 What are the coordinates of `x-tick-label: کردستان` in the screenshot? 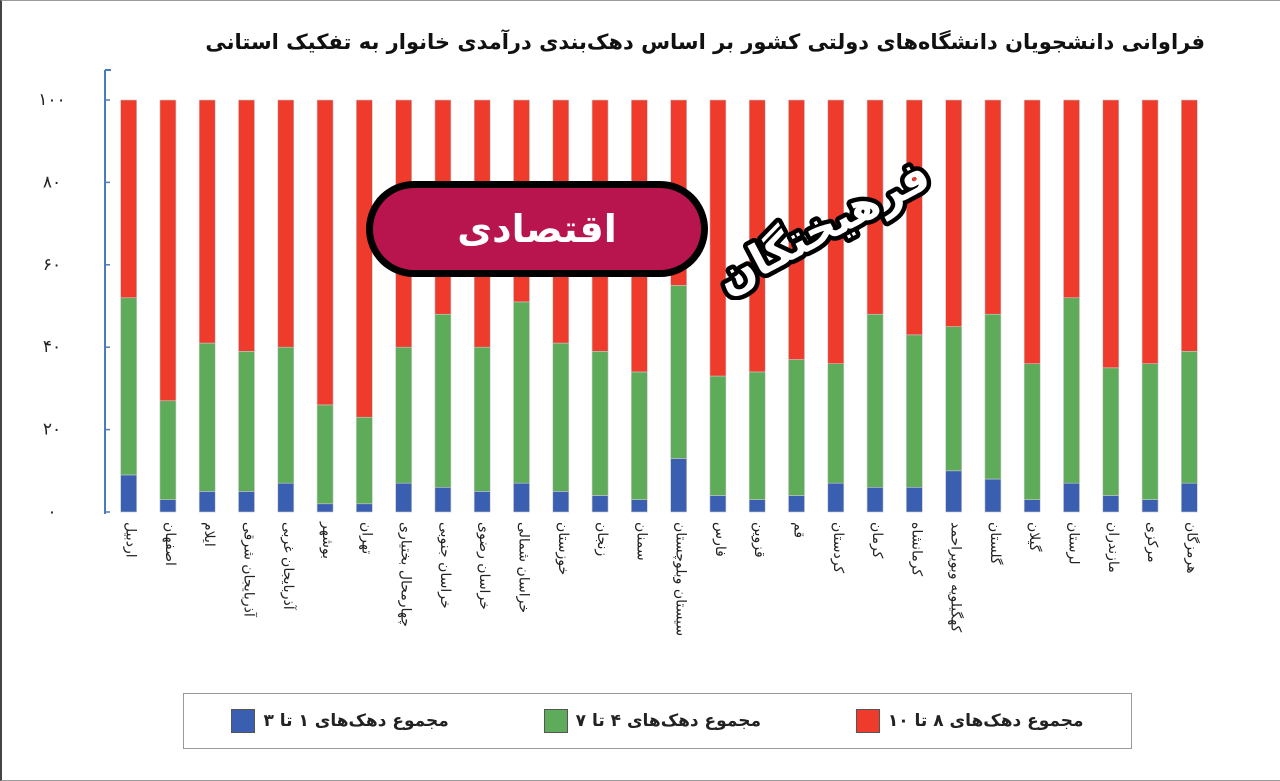 It's located at (838, 547).